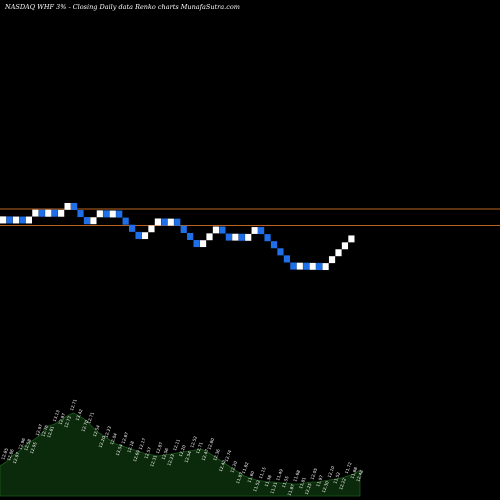 Image resolution: width=500 pixels, height=500 pixels. Describe the element at coordinates (331, 471) in the screenshot. I see `volume-data-label: 12.10` at that location.